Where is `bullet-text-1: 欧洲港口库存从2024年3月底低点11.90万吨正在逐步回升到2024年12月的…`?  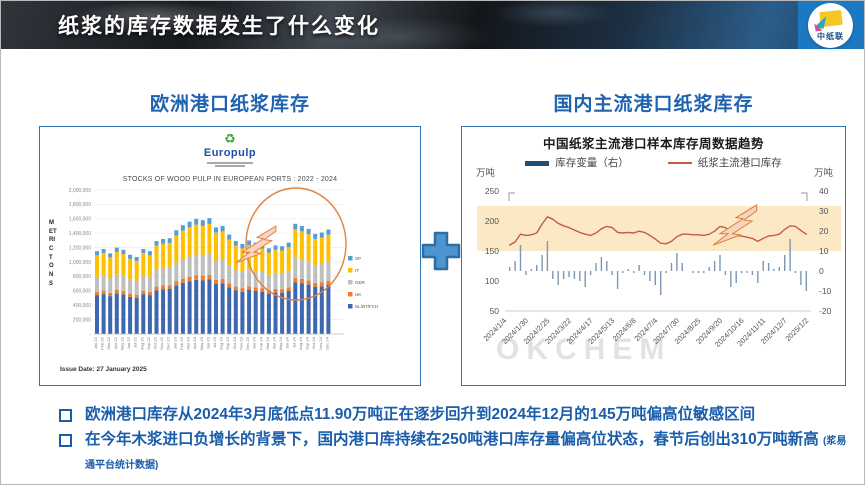 bullet-text-1: 欧洲港口库存从2024年3月底低点11.90万吨正在逐步回升到2024年12月的… is located at coordinates (420, 414).